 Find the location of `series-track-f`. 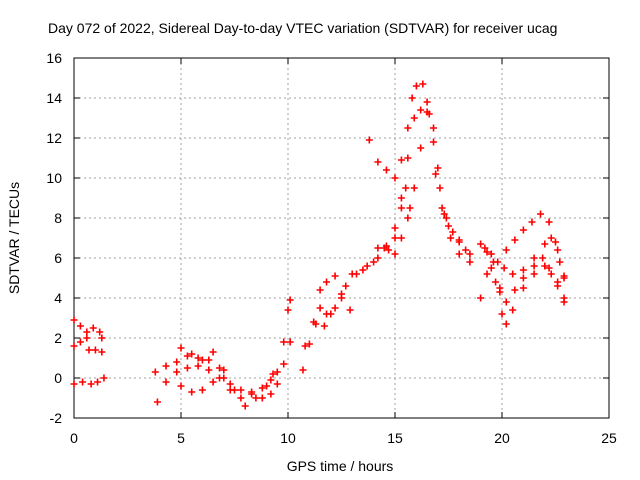

series-track-f is located at coordinates (227, 377).